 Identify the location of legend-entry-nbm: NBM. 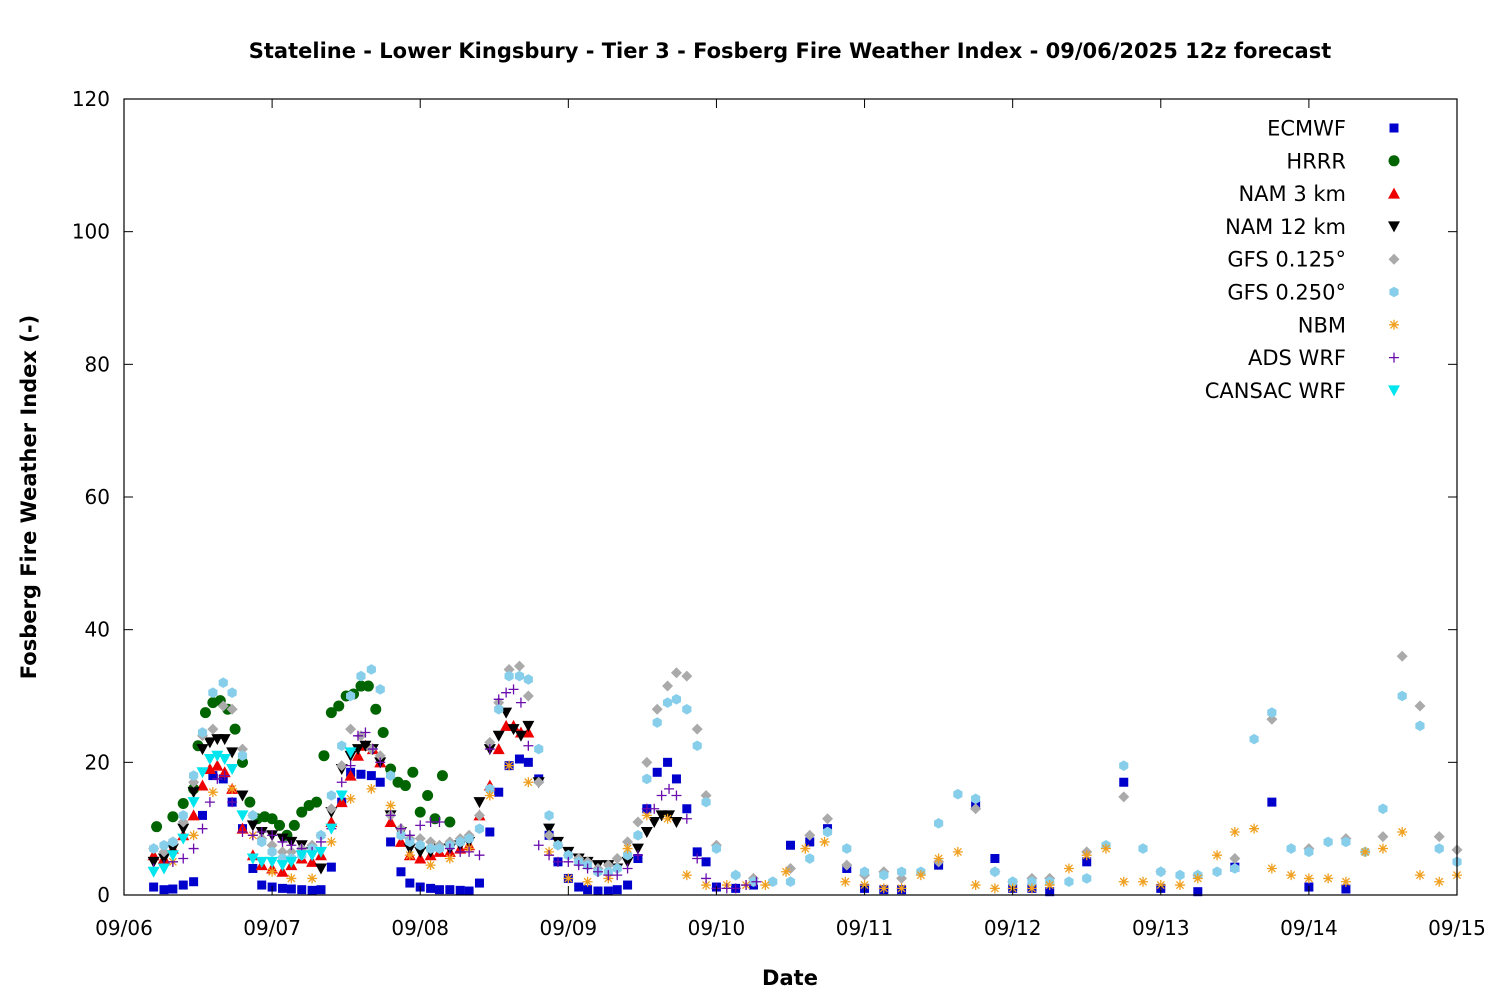
(1348, 325).